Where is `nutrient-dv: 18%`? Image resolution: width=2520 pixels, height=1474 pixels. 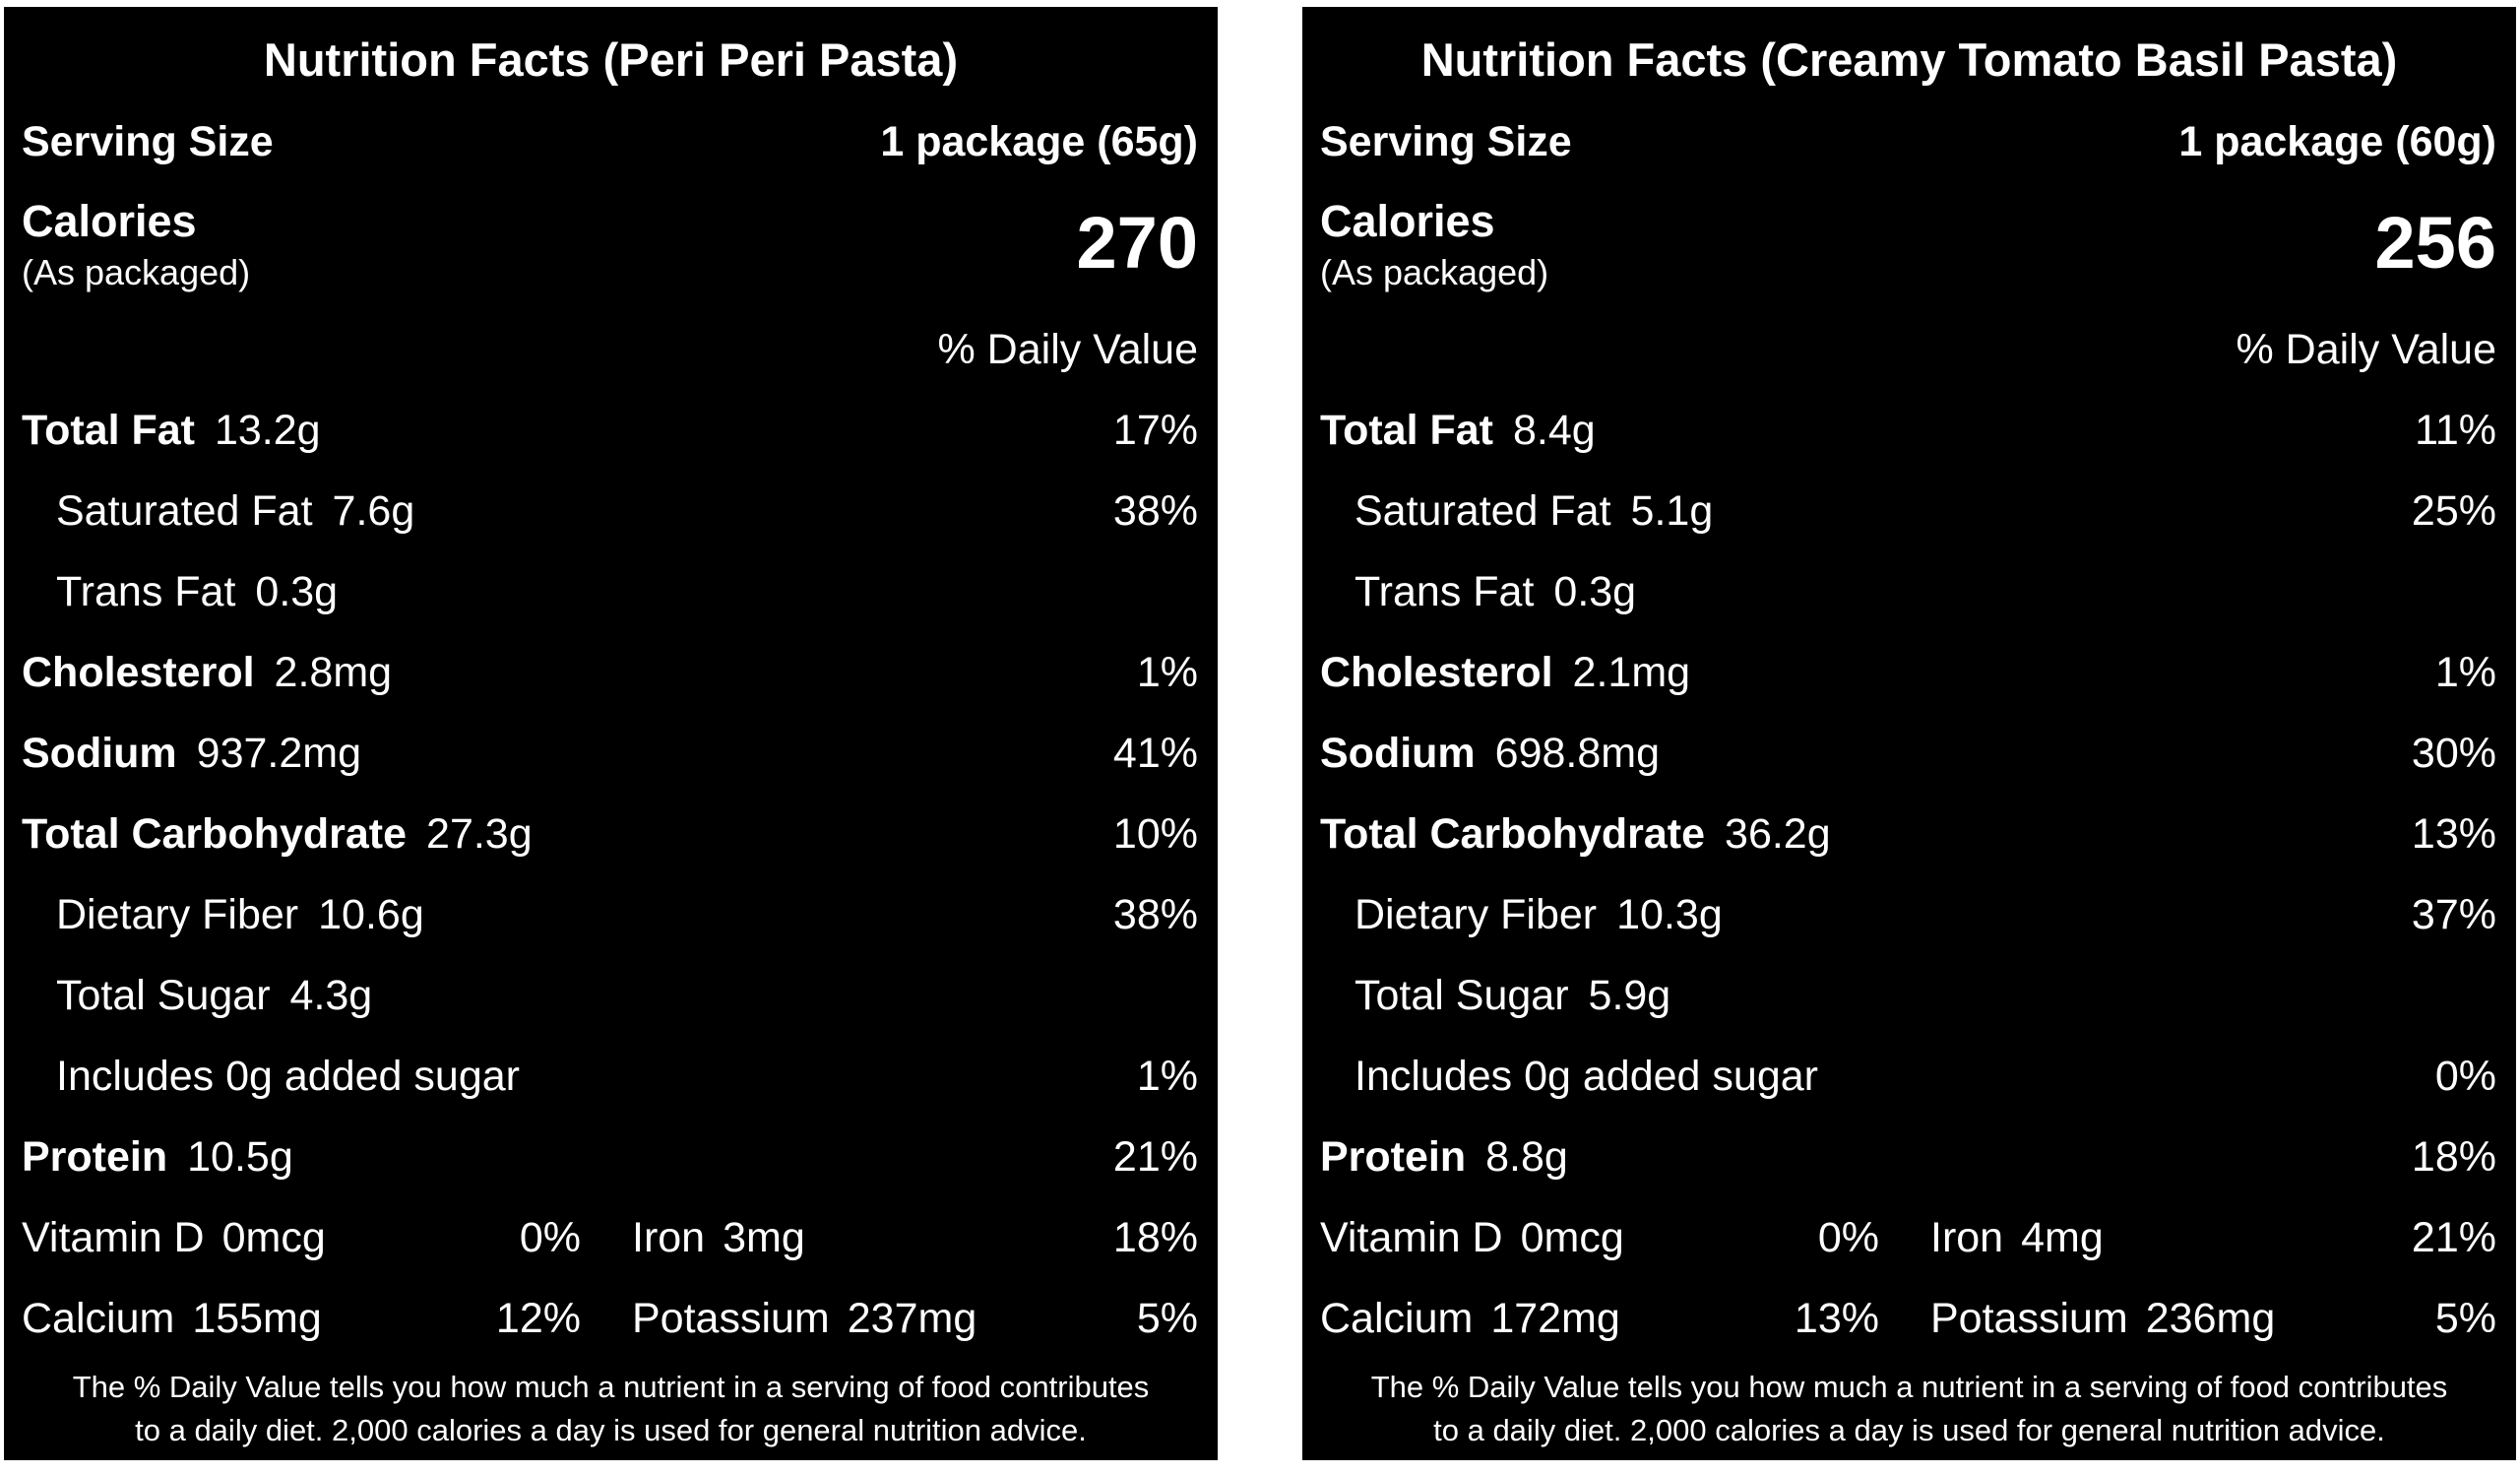
nutrient-dv: 18% is located at coordinates (2453, 1157).